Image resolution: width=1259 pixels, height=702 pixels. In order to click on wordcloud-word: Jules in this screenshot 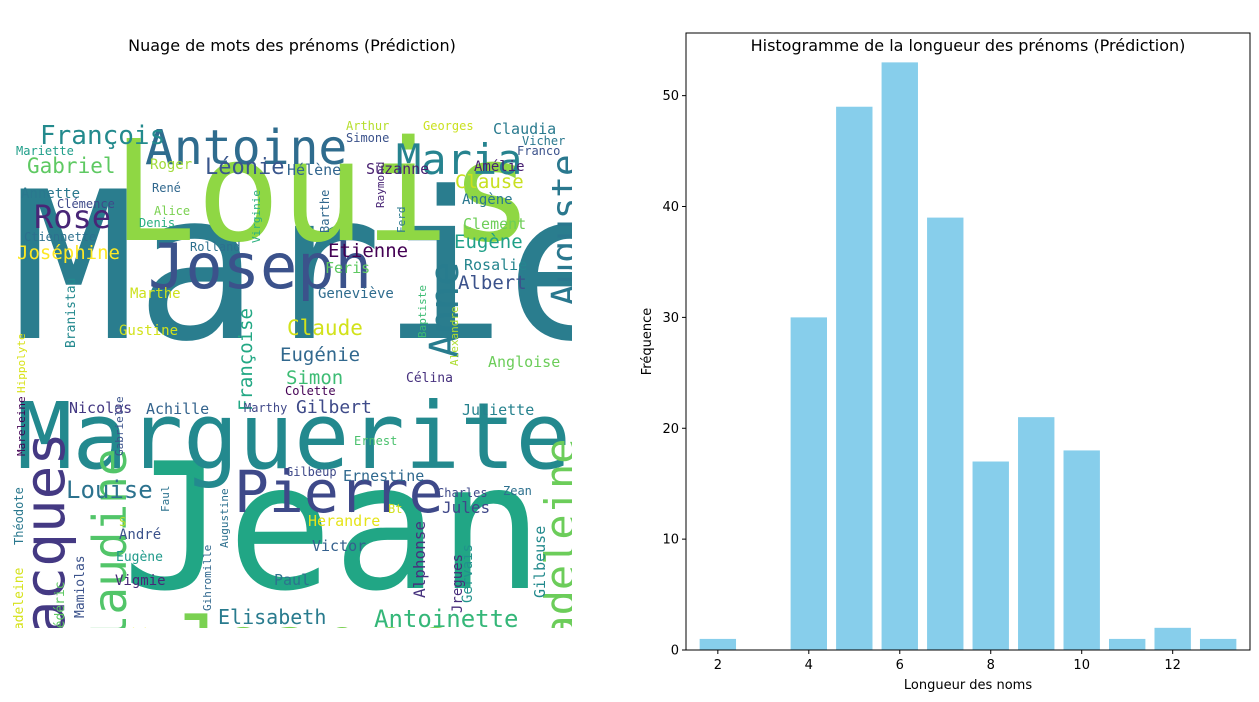, I will do `click(466, 507)`.